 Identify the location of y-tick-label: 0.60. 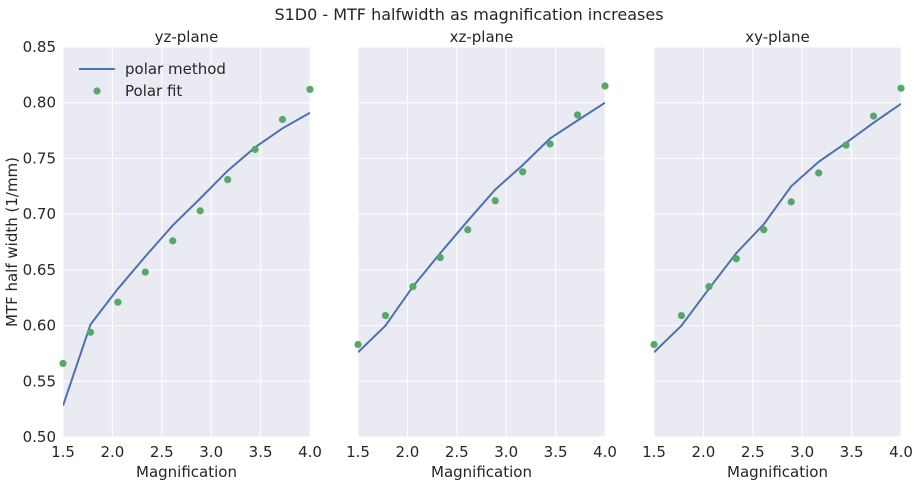
(39, 326).